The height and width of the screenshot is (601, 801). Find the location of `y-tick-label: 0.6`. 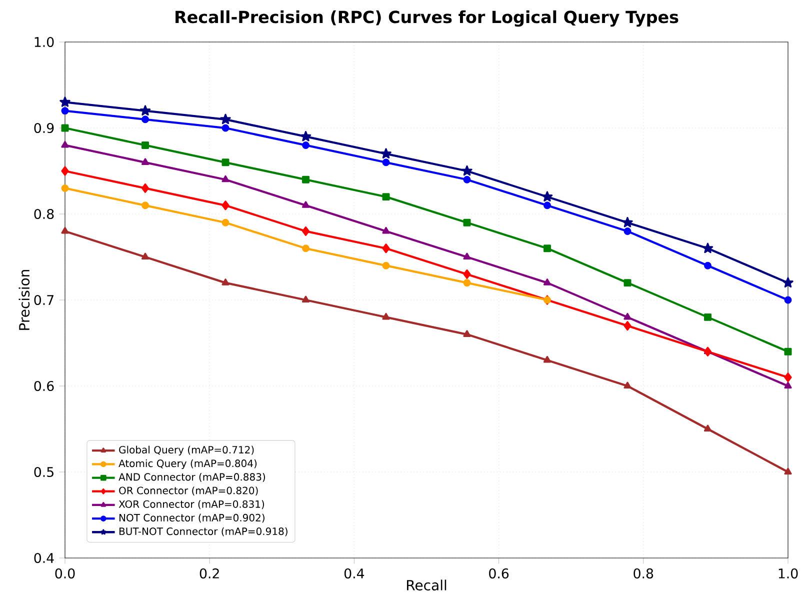

y-tick-label: 0.6 is located at coordinates (44, 386).